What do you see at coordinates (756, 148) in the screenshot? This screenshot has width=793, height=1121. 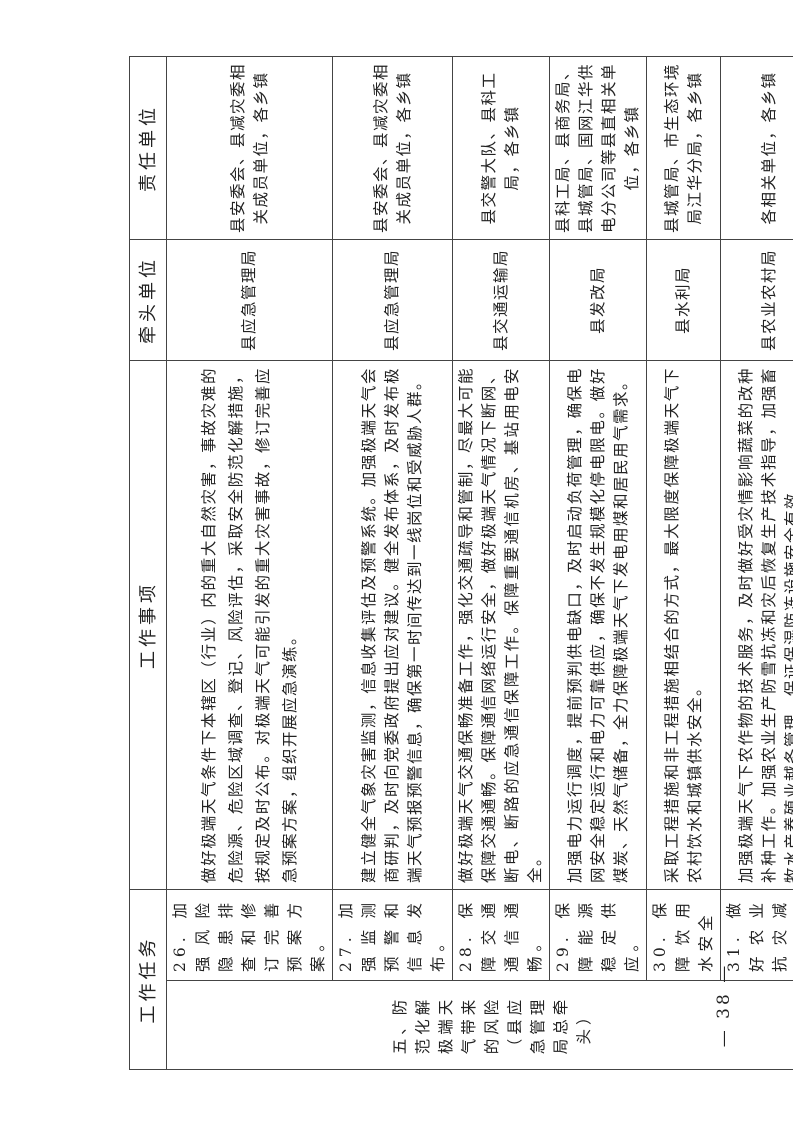 I see `responsible-cell: 各相关单位，各乡镇` at bounding box center [756, 148].